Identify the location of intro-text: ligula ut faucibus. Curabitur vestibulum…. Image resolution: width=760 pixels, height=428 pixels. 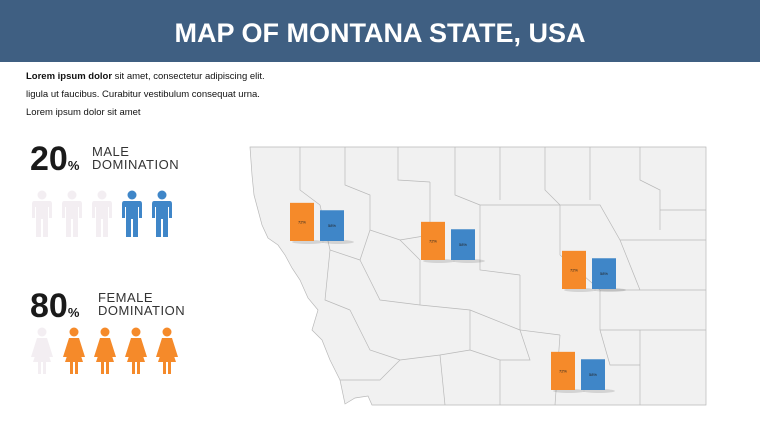
(143, 94).